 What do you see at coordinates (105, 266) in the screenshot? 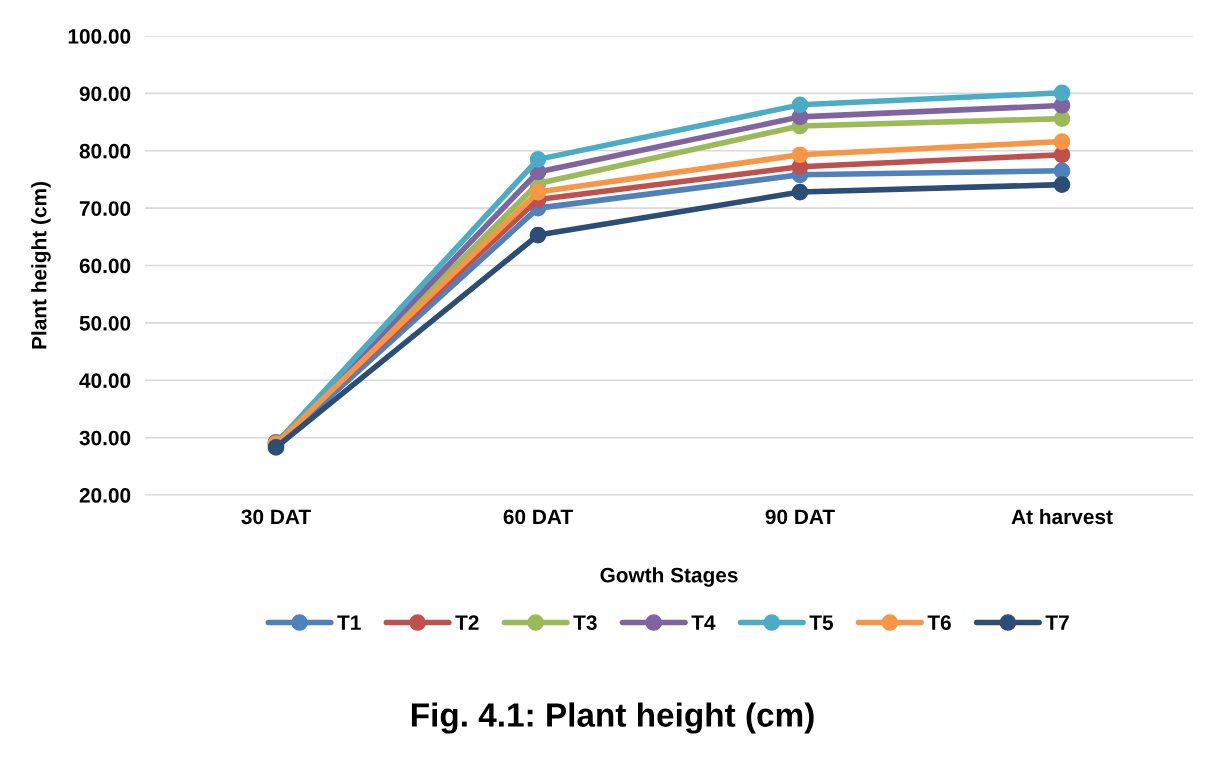
I see `y-tick-label: 60.00` at bounding box center [105, 266].